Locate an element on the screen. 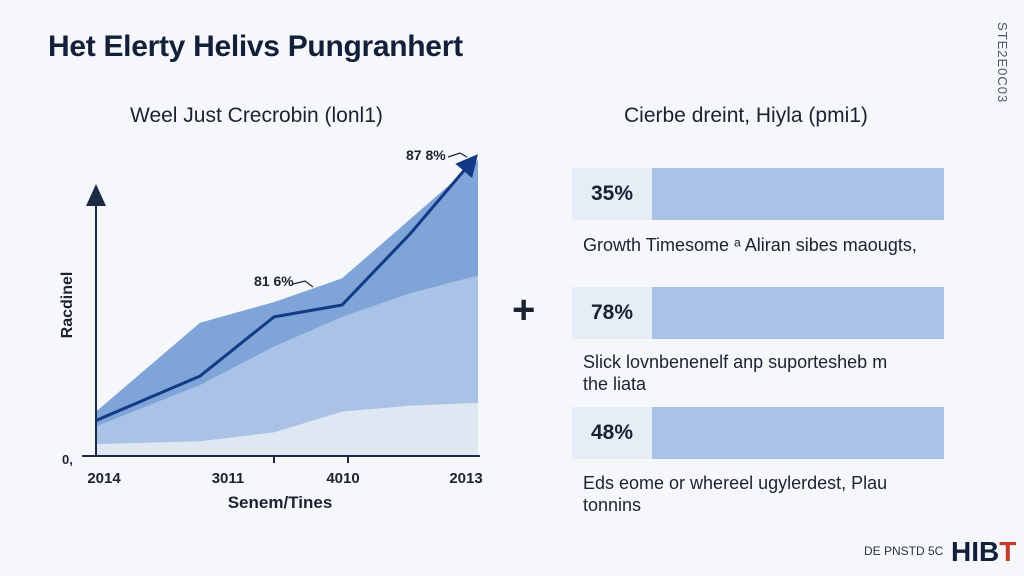 This screenshot has height=576, width=1024. chart-annotations: 87 8% 81 6% is located at coordinates (361, 218).